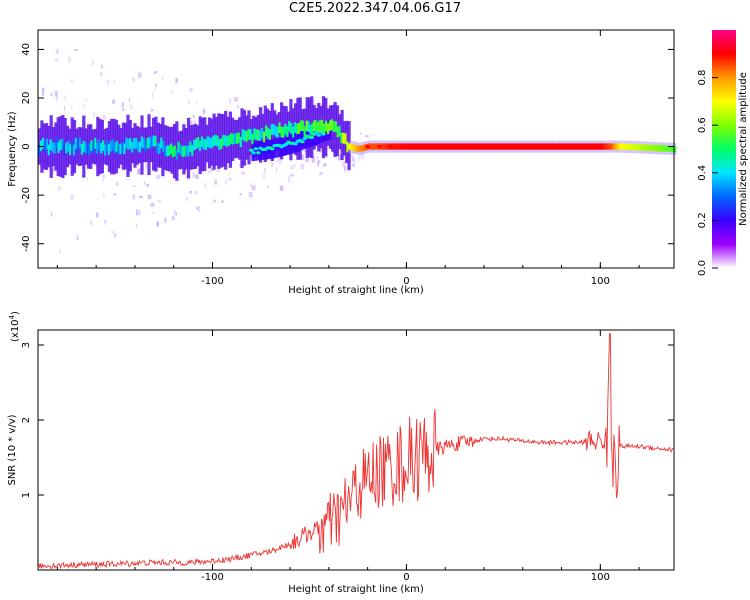 This screenshot has width=750, height=600. What do you see at coordinates (600, 281) in the screenshot?
I see `x-tick-label: 100` at bounding box center [600, 281].